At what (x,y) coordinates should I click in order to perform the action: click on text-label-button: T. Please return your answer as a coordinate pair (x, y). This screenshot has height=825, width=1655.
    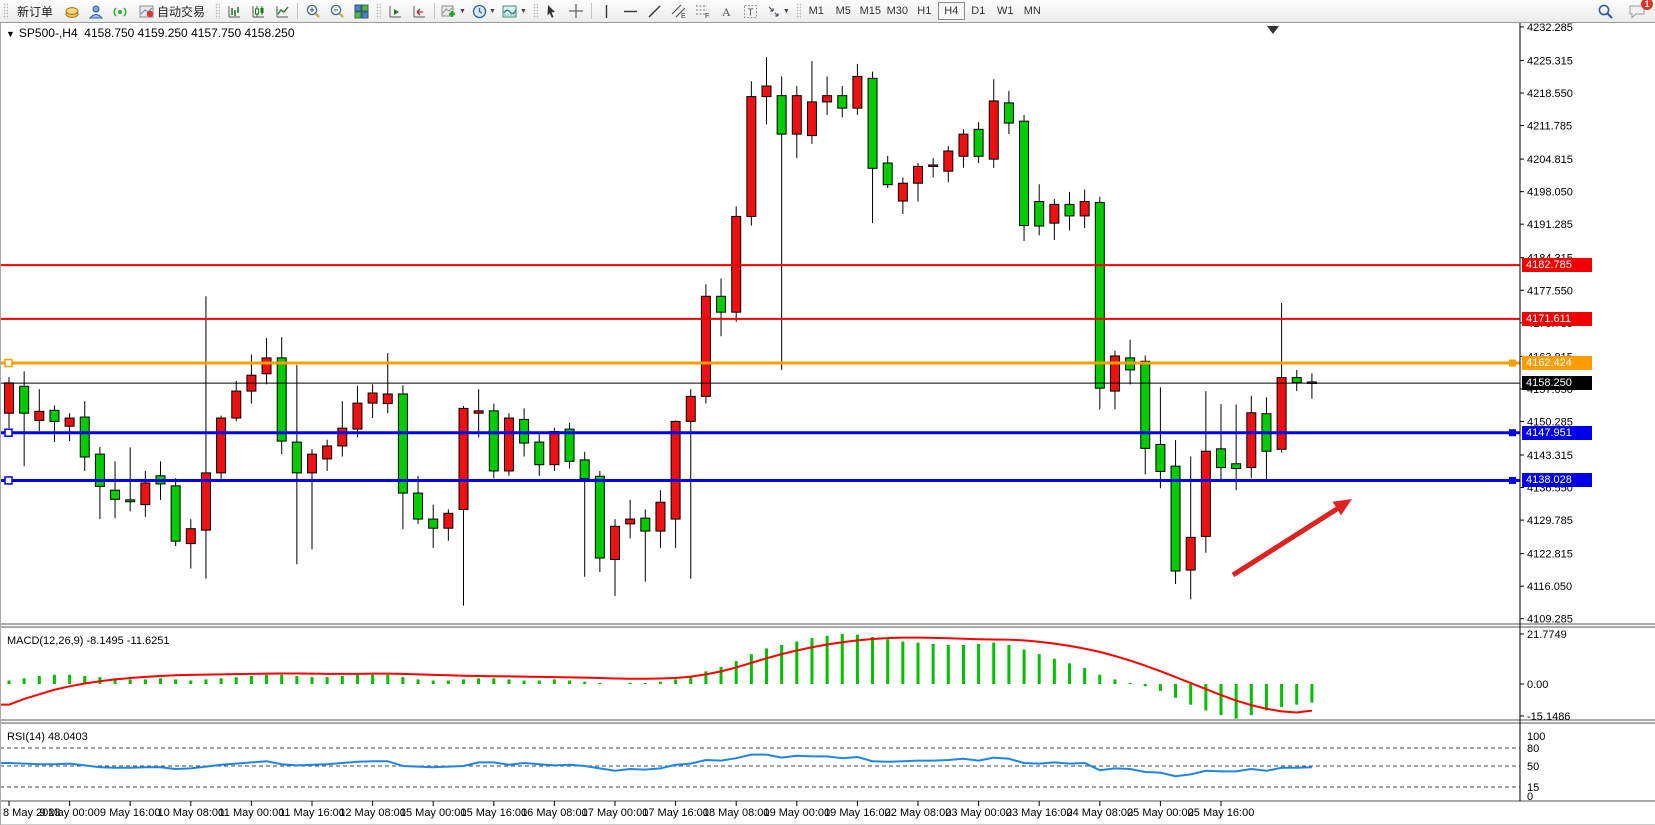
    Looking at the image, I should click on (751, 11).